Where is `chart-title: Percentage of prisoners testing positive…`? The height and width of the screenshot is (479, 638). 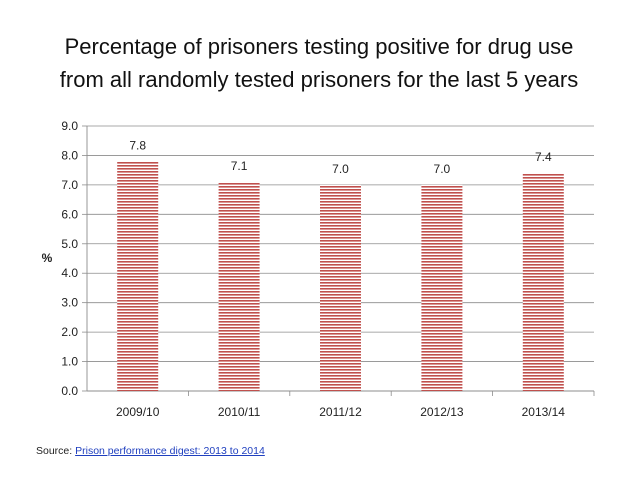 chart-title: Percentage of prisoners testing positive… is located at coordinates (319, 63).